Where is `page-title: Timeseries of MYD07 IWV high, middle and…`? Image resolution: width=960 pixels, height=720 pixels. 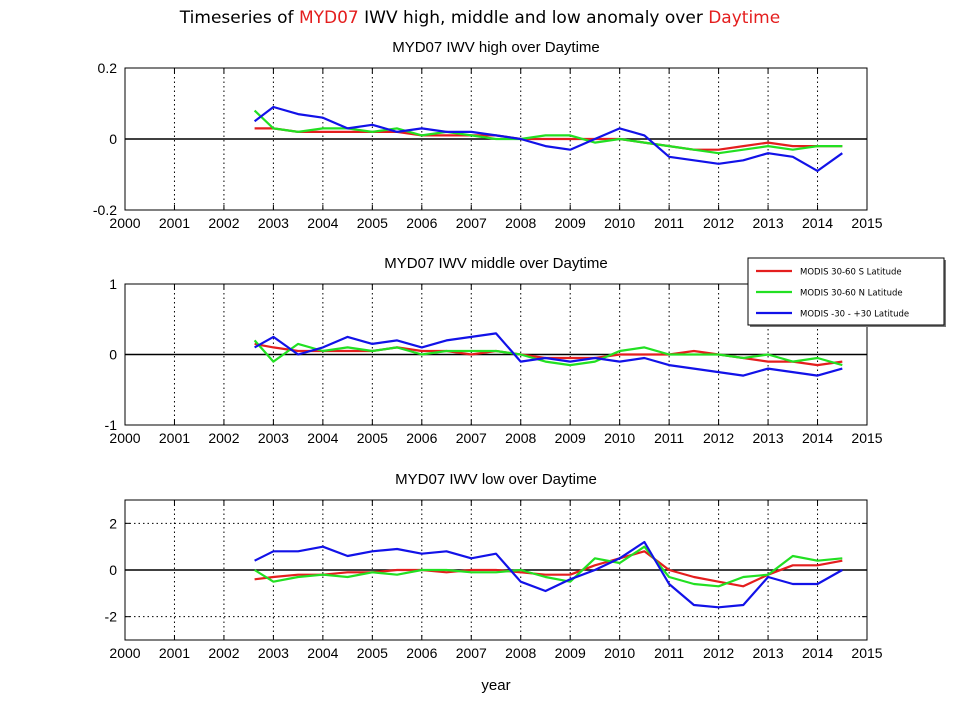
page-title: Timeseries of MYD07 IWV high, middle and… is located at coordinates (480, 18).